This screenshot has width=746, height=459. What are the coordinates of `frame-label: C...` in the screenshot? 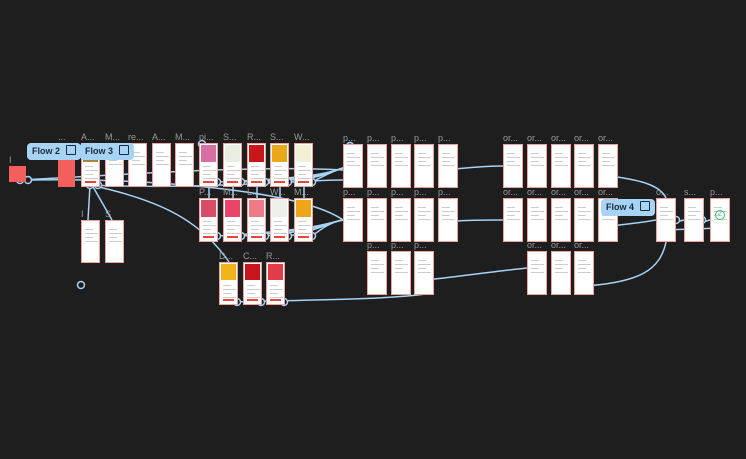 It's located at (250, 256).